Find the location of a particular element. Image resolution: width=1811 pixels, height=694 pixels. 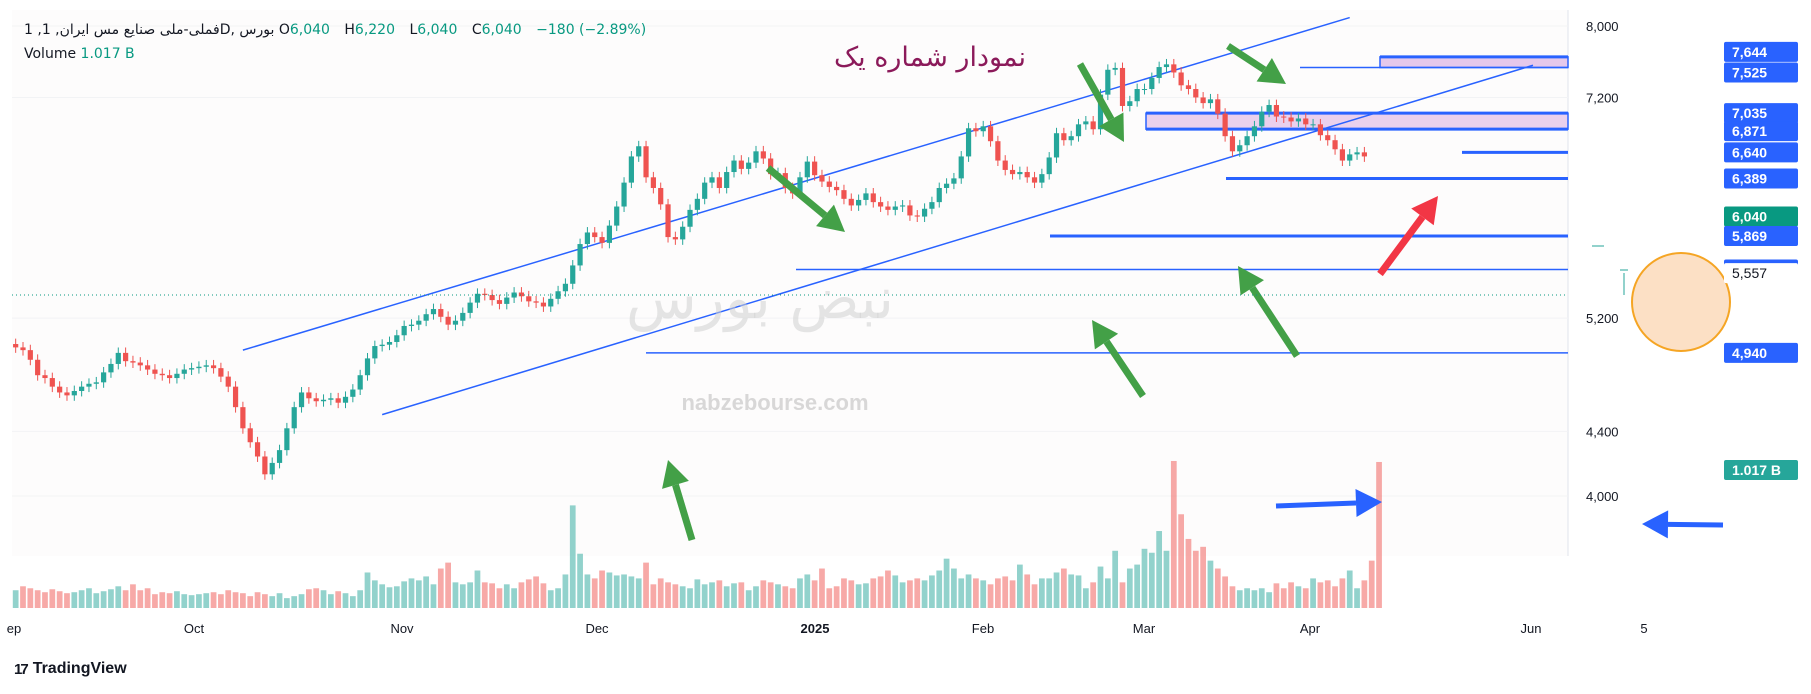

arrow-icon is located at coordinates (1328, 502).